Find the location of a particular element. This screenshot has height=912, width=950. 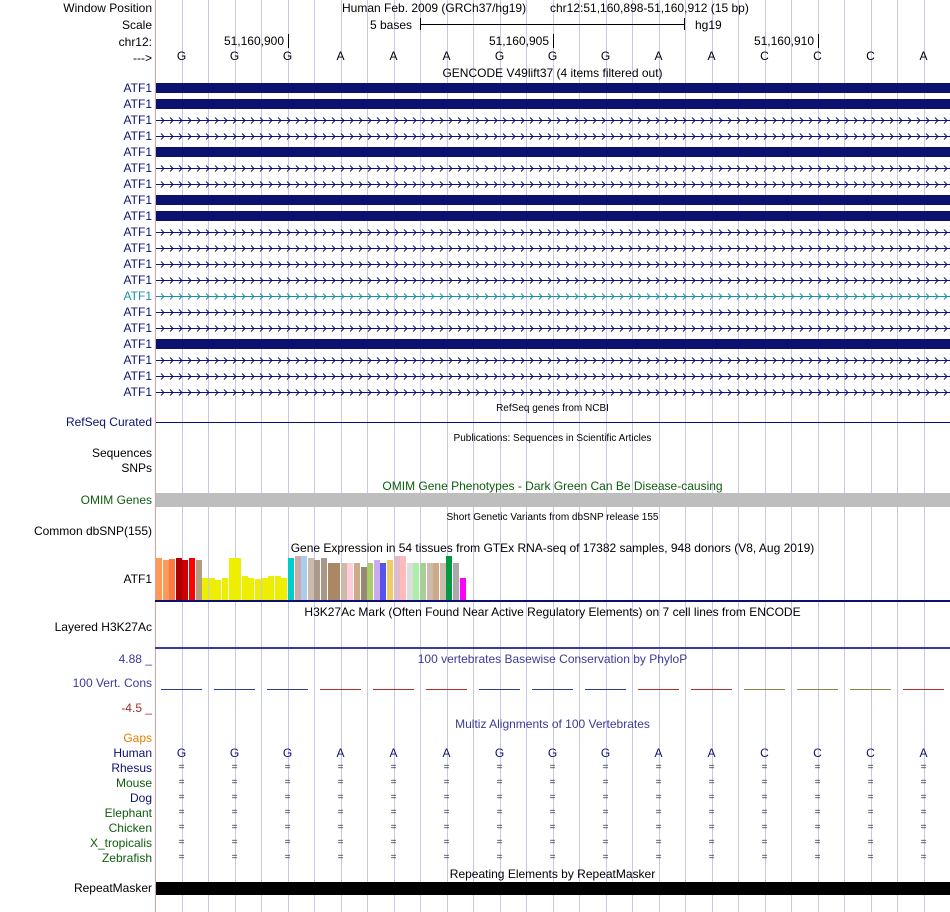

repeatmasker-label: RepeatMasker is located at coordinates (112, 888).